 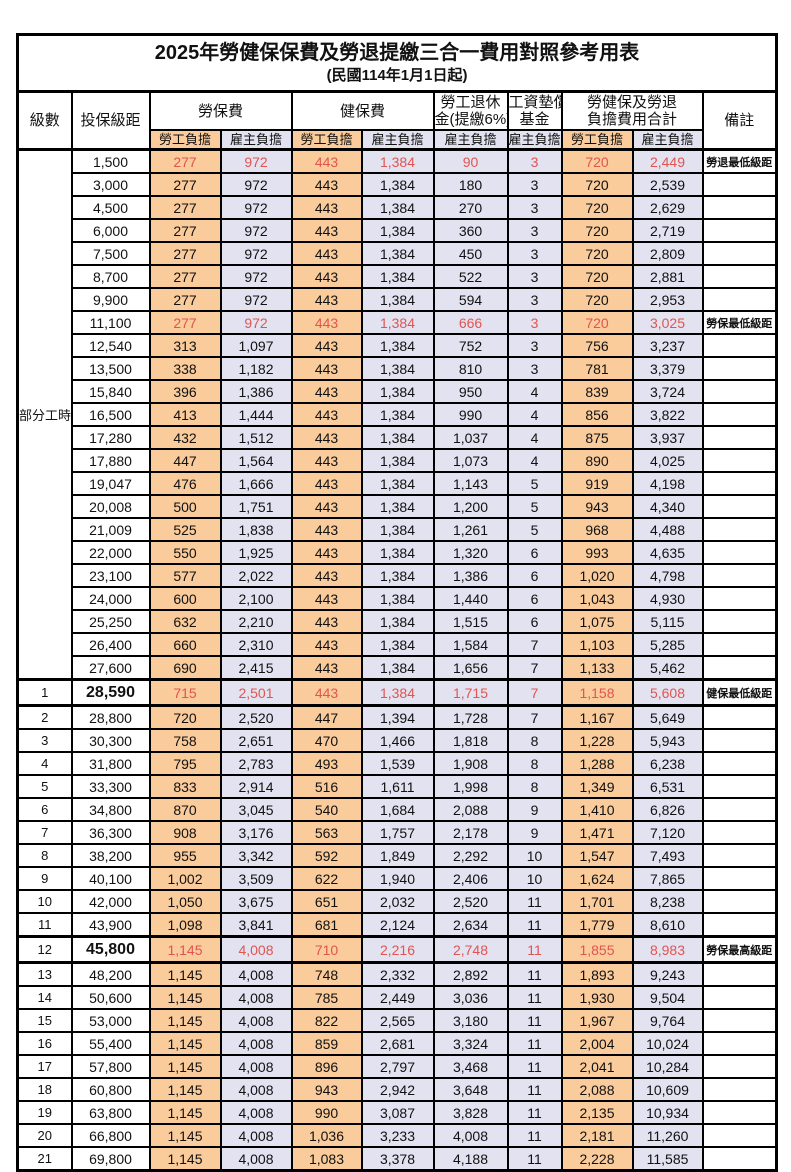 I want to click on fee-cell: 4,025, so click(x=667, y=460).